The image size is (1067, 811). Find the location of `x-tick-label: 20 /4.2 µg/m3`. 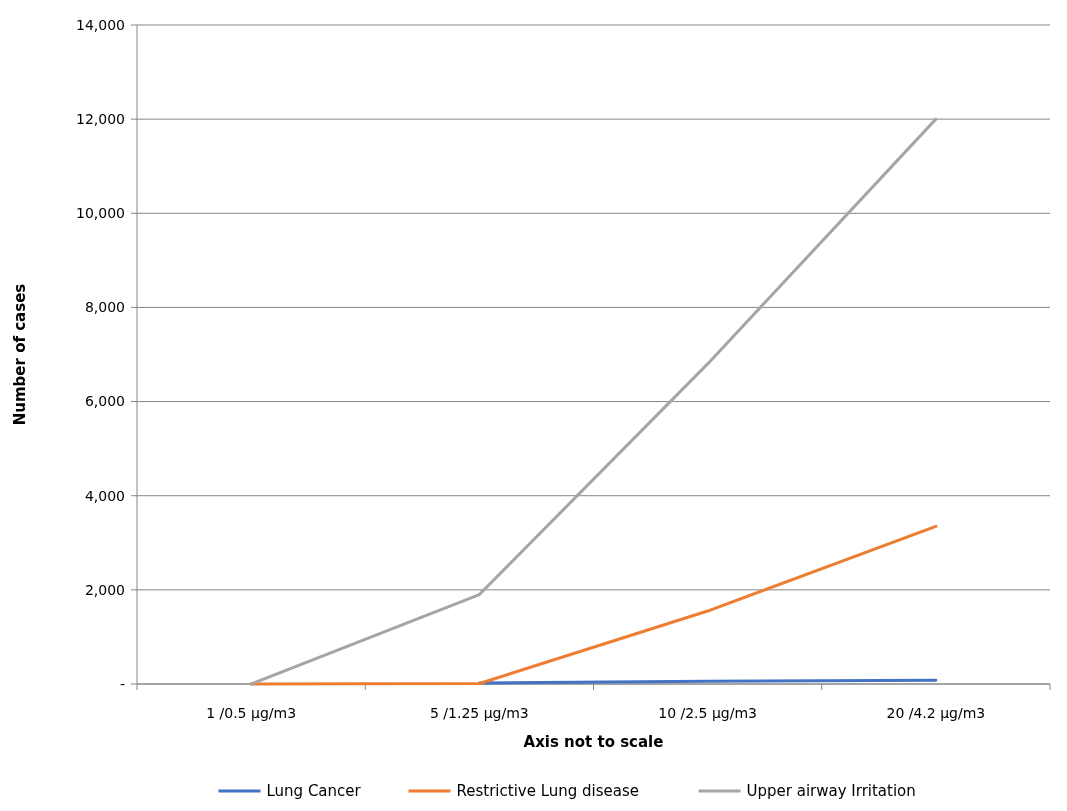

x-tick-label: 20 /4.2 µg/m3 is located at coordinates (936, 713).